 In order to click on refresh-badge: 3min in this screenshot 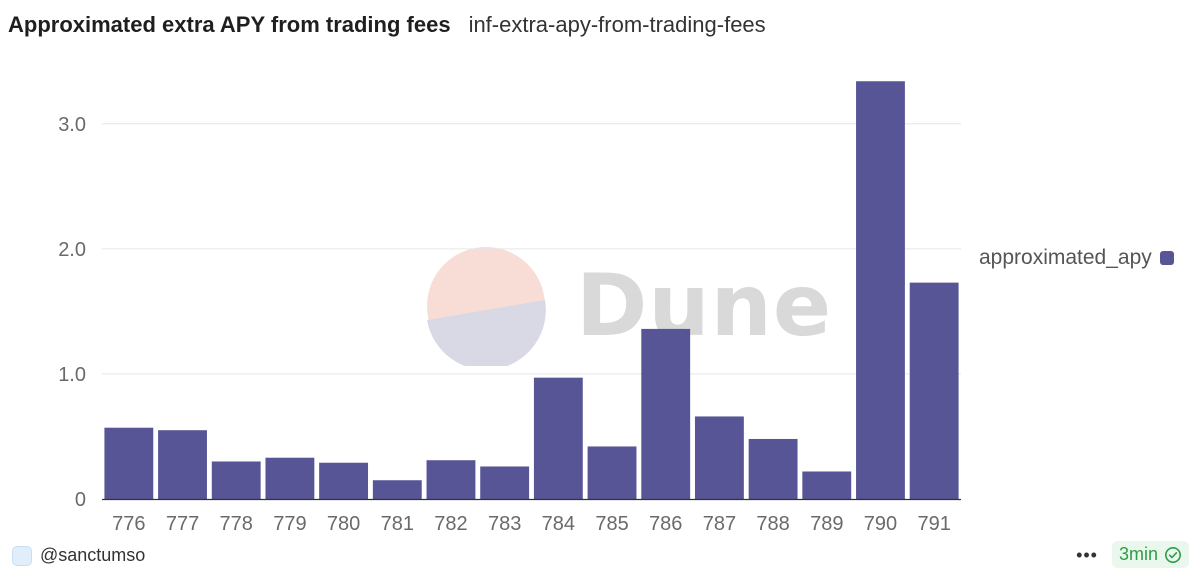, I will do `click(1150, 554)`.